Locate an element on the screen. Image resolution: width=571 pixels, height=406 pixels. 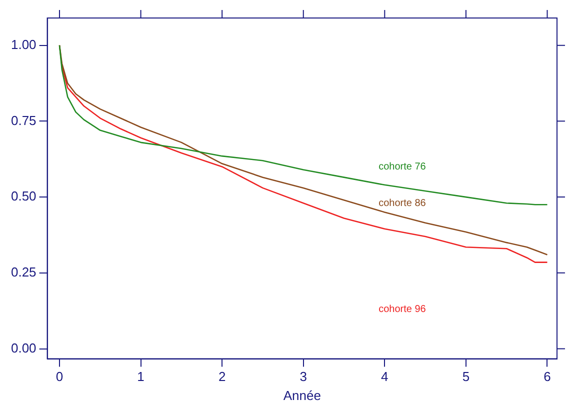
x-tick-label: 1 is located at coordinates (140, 376).